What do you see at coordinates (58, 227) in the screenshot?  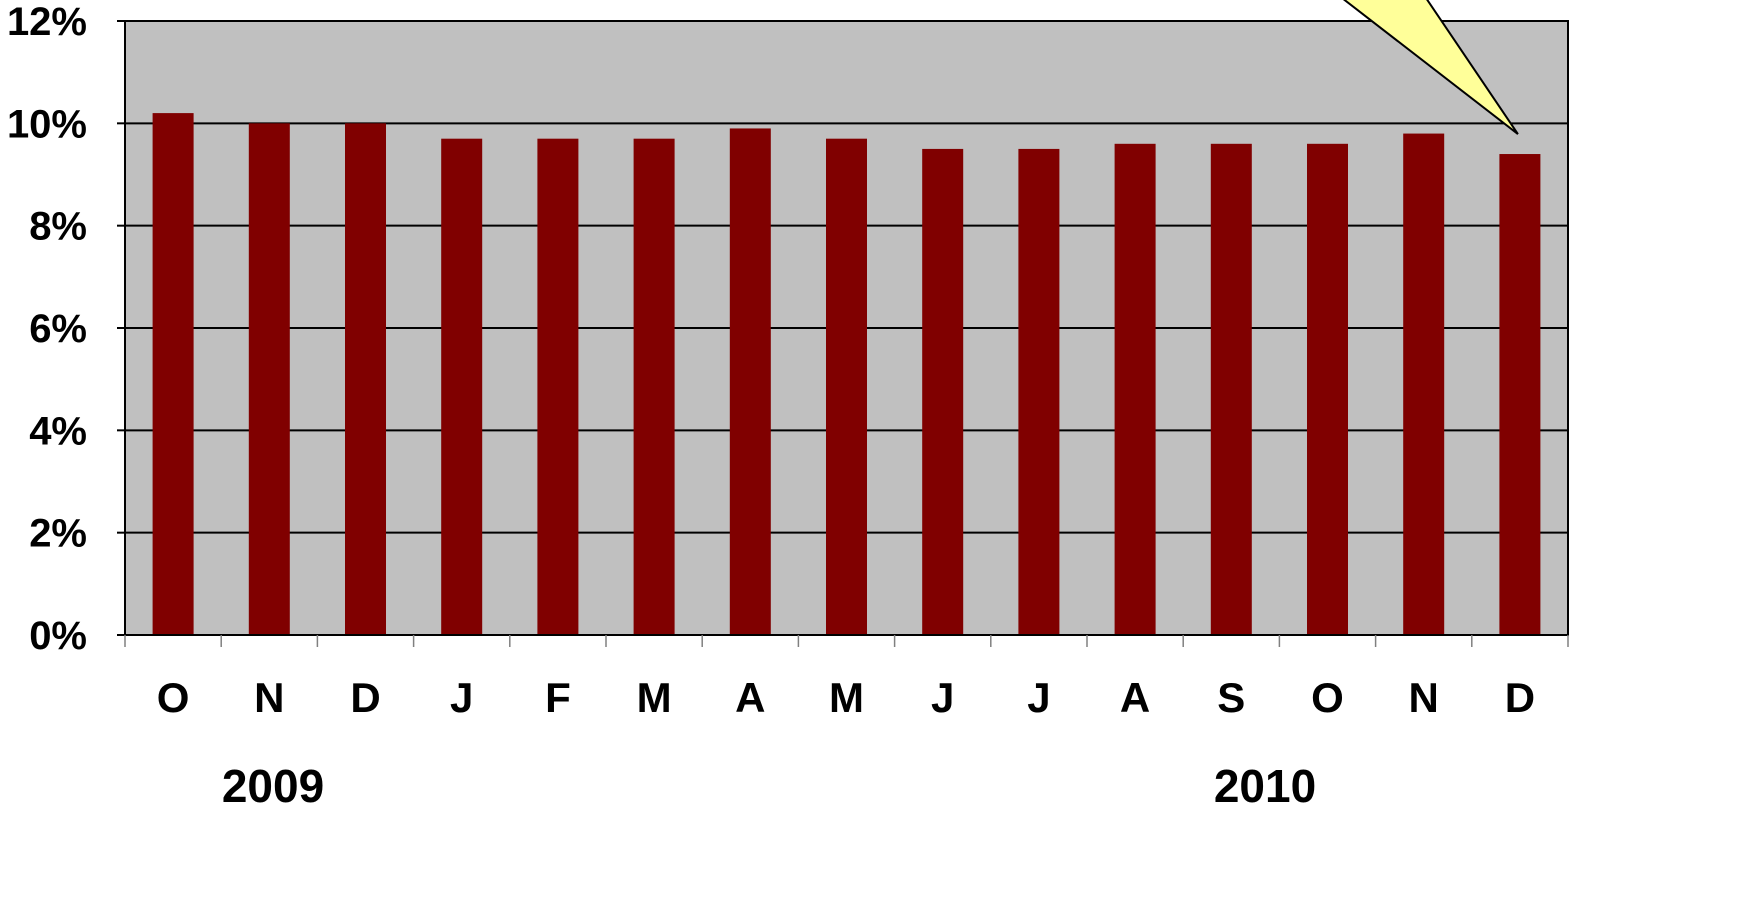 I see `y-tick-label: 8%` at bounding box center [58, 227].